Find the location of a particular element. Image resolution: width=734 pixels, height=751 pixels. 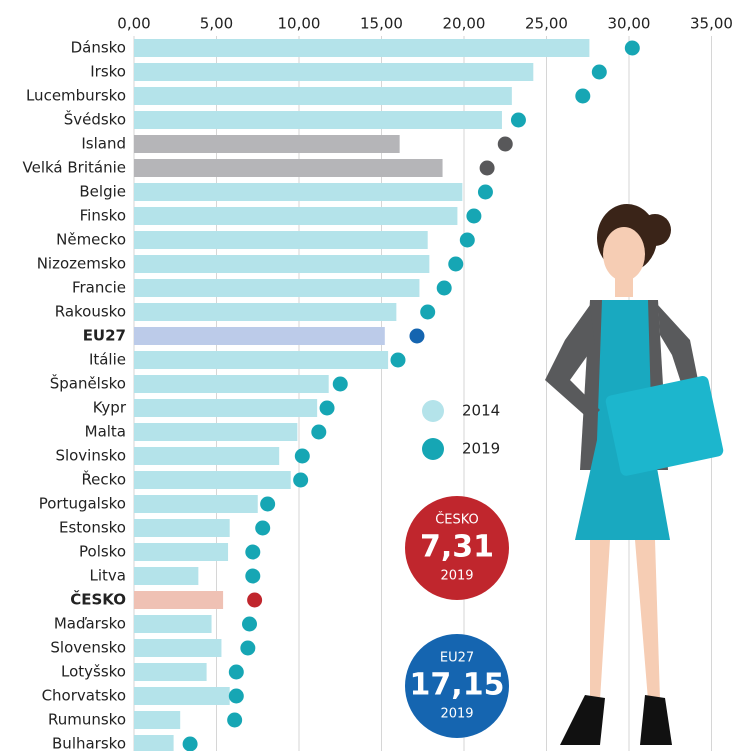

y-tick-label: Kypr is located at coordinates (110, 408).